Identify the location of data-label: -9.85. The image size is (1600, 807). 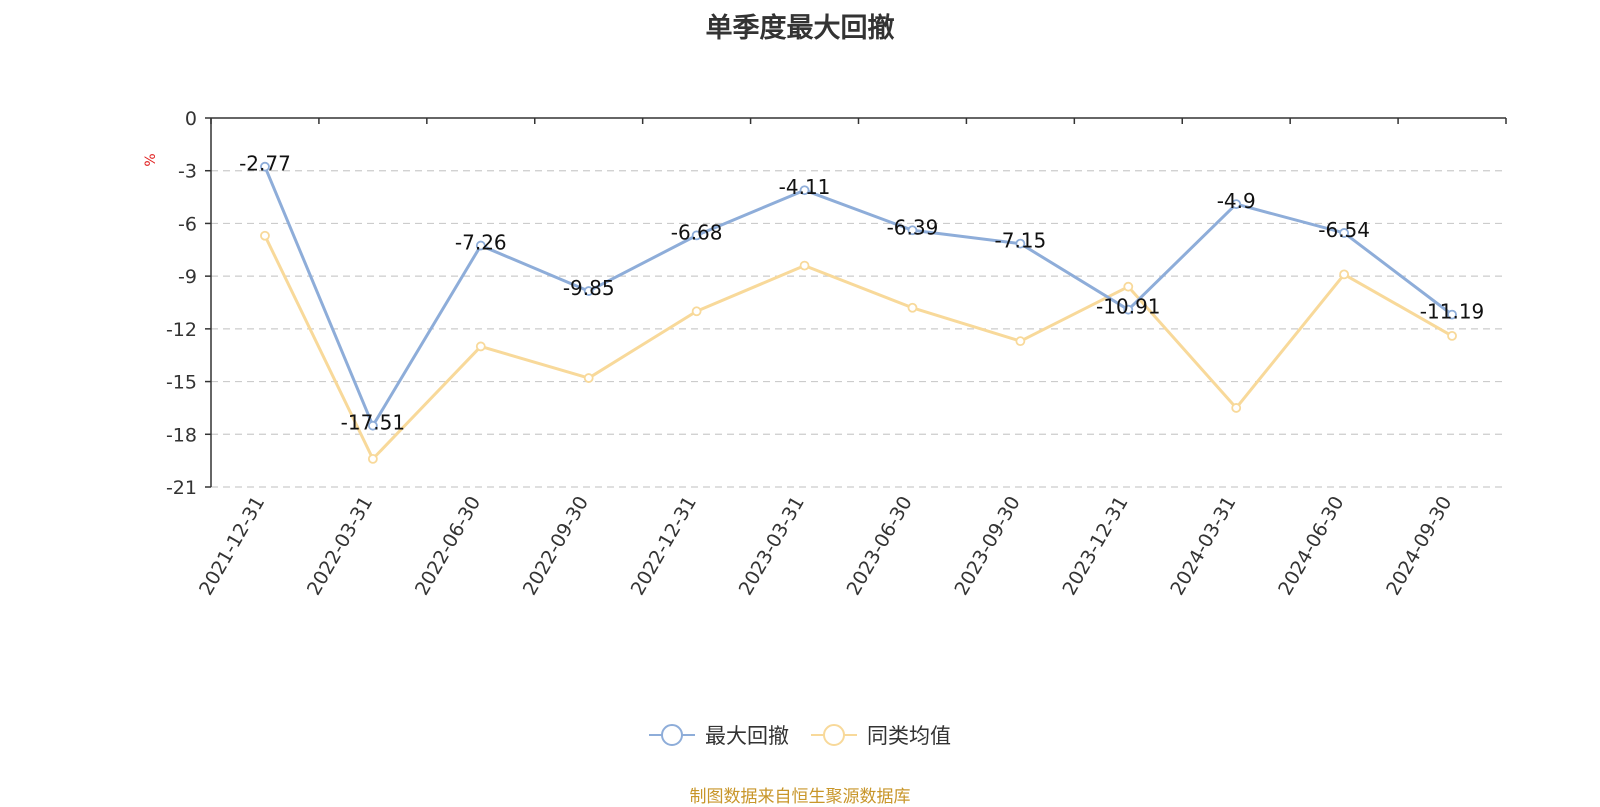
(589, 288).